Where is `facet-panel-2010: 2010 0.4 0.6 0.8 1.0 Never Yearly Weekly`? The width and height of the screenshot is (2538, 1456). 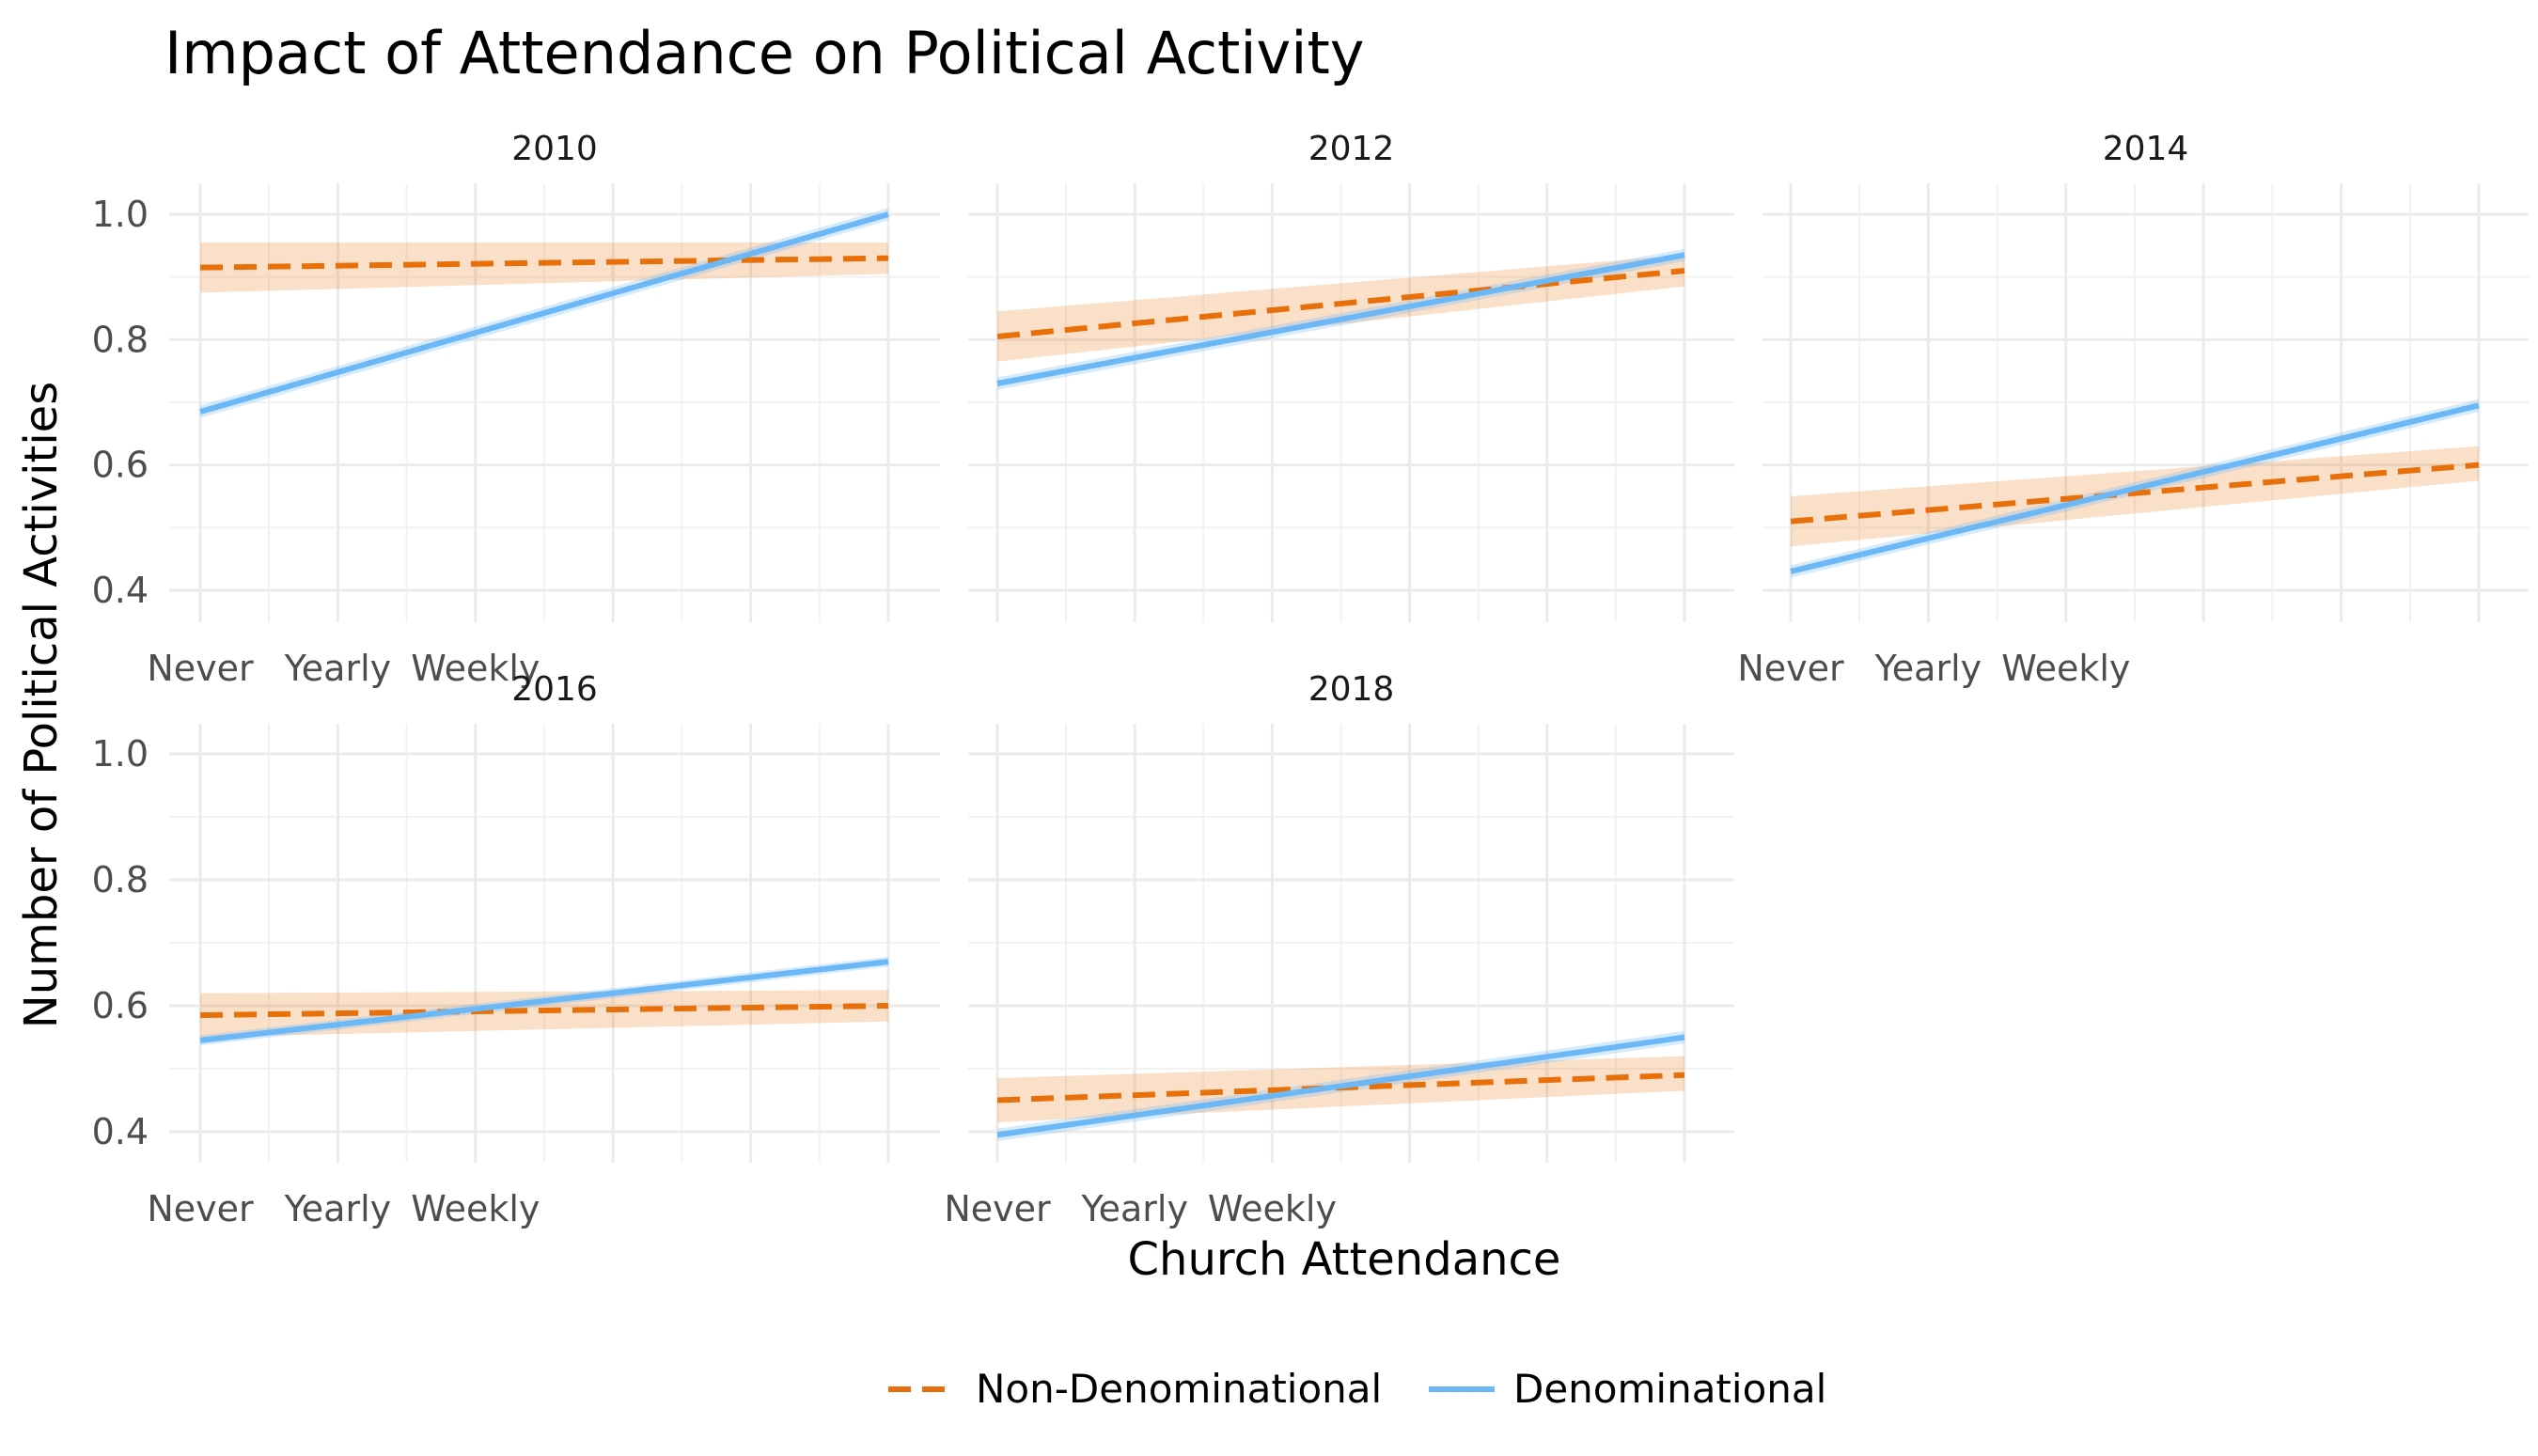
facet-panel-2010: 2010 0.4 0.6 0.8 1.0 Never Yearly Weekly is located at coordinates (516, 409).